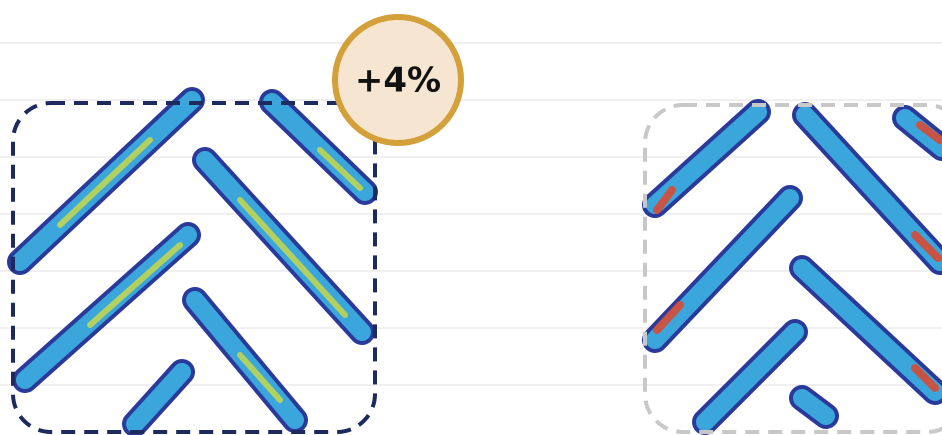  I want to click on badge: +4%, so click(398, 80).